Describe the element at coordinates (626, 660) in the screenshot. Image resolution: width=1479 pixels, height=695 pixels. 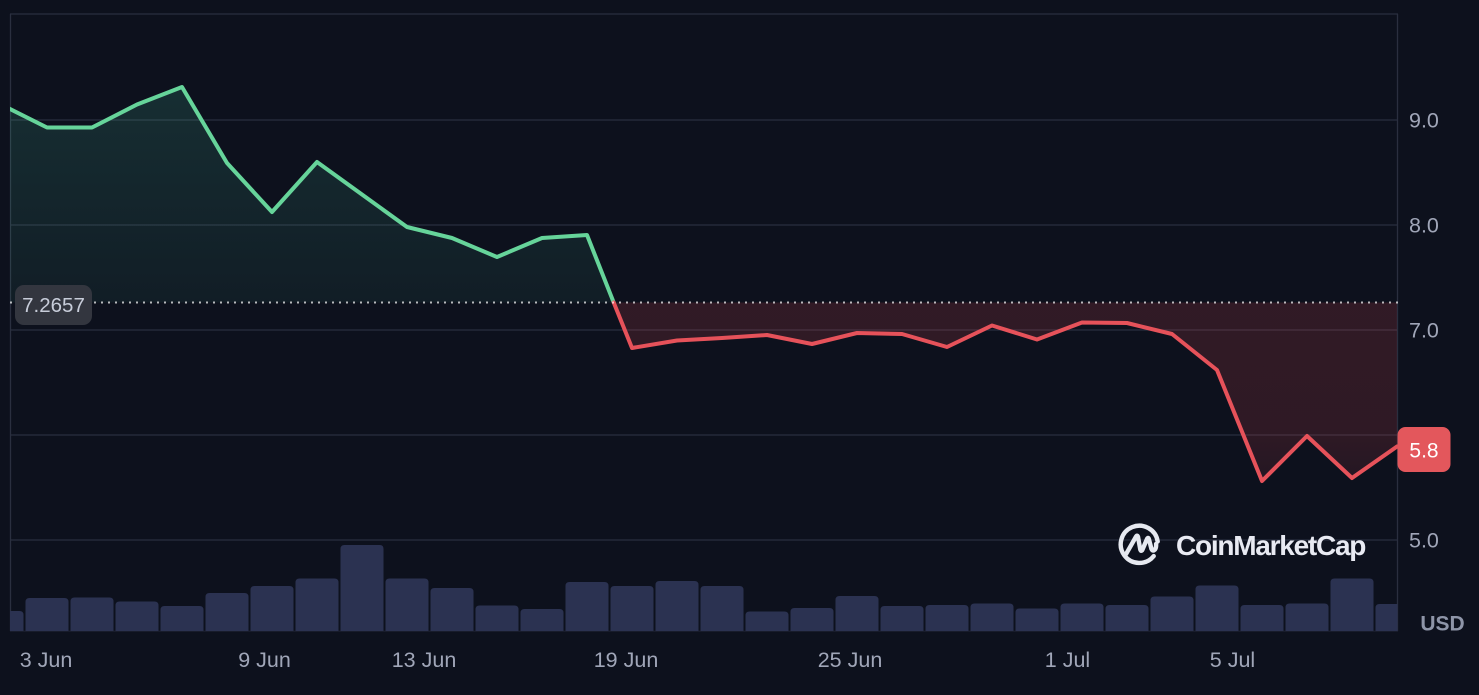
I see `svg-text: 19 Jun` at that location.